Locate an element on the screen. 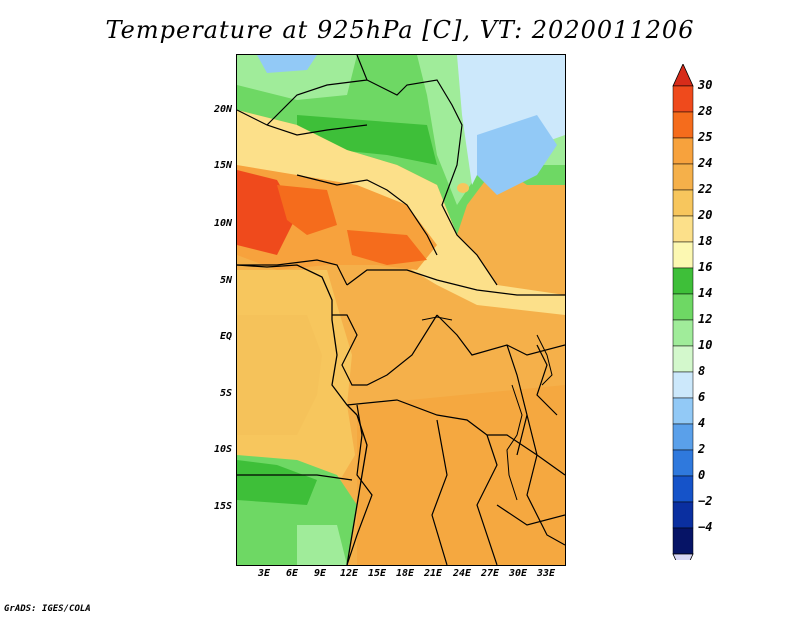 This screenshot has width=800, height=618. gulf-inner-zone is located at coordinates (279, 375).